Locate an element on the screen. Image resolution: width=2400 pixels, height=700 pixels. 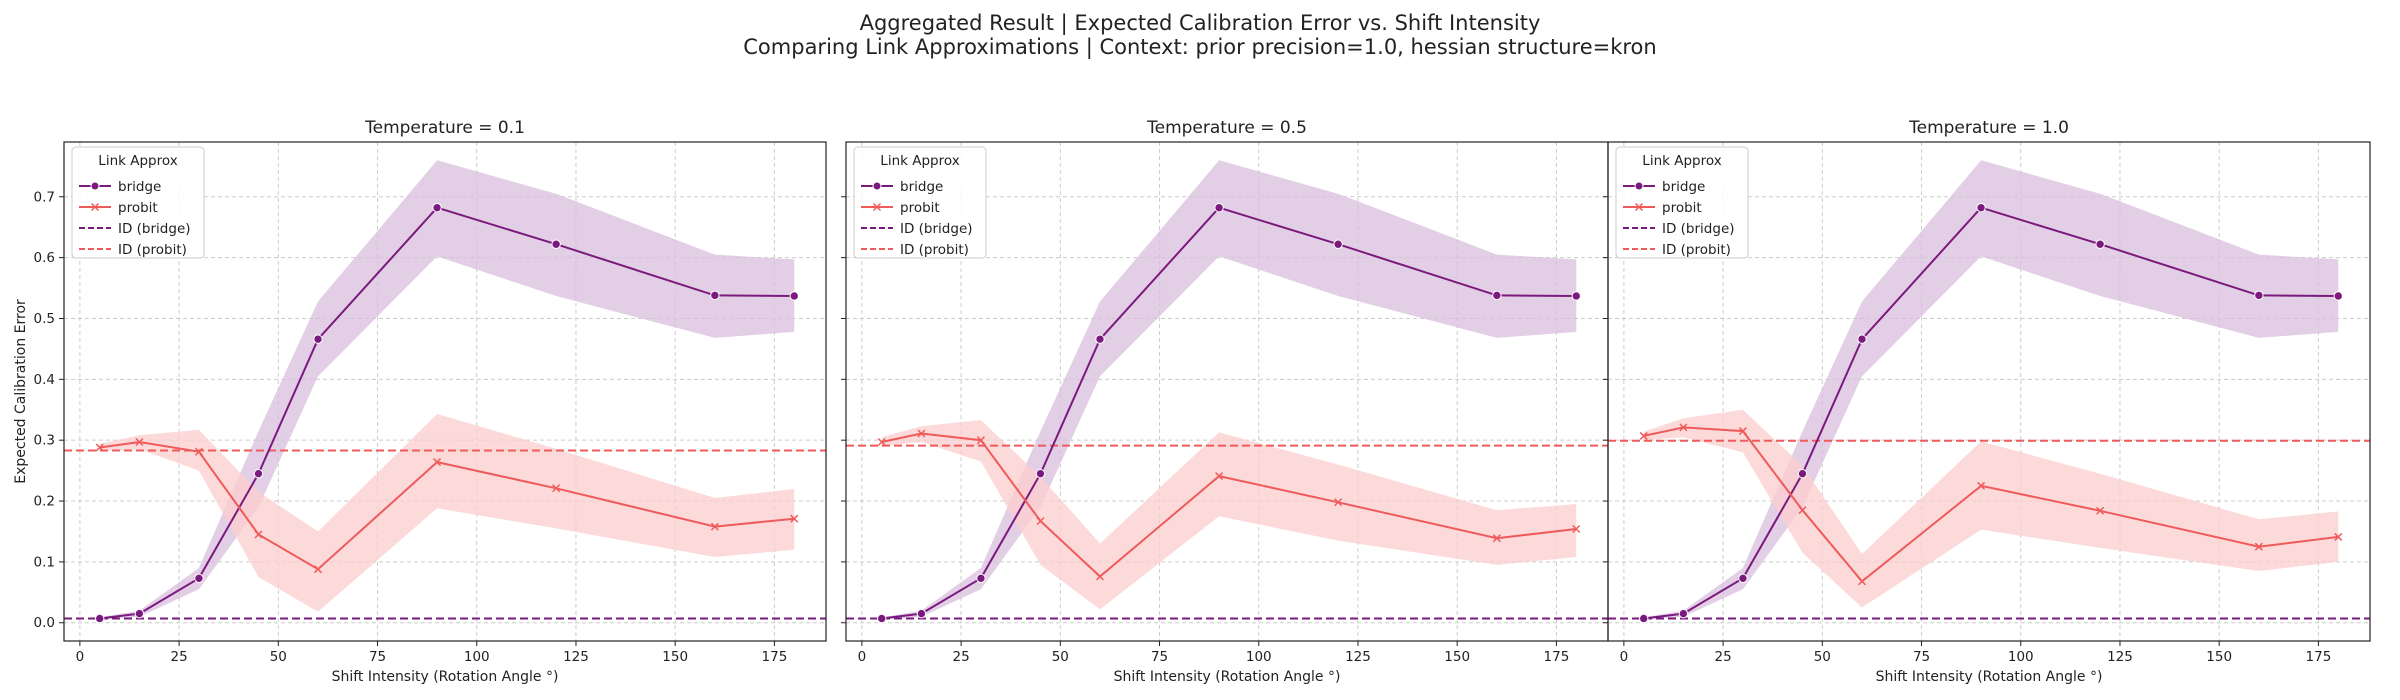
panel-3-xtick-label: 125 is located at coordinates (2120, 657).